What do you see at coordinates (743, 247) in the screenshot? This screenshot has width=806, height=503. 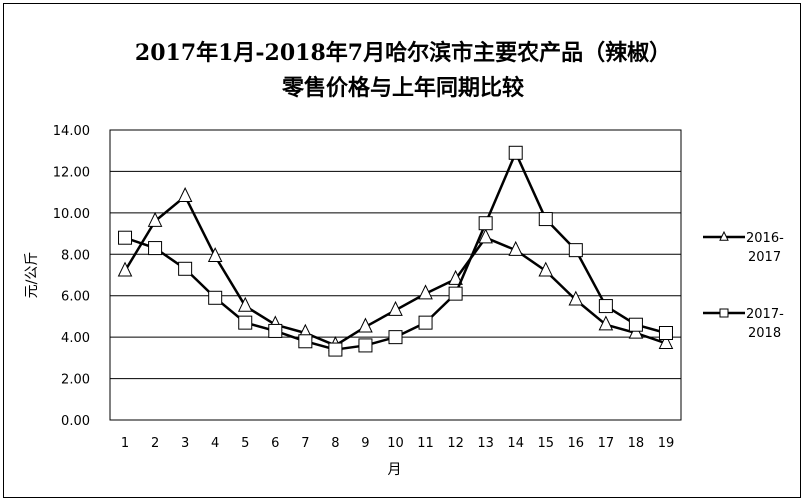 I see `legend-entry-1: 2016- 2017` at bounding box center [743, 247].